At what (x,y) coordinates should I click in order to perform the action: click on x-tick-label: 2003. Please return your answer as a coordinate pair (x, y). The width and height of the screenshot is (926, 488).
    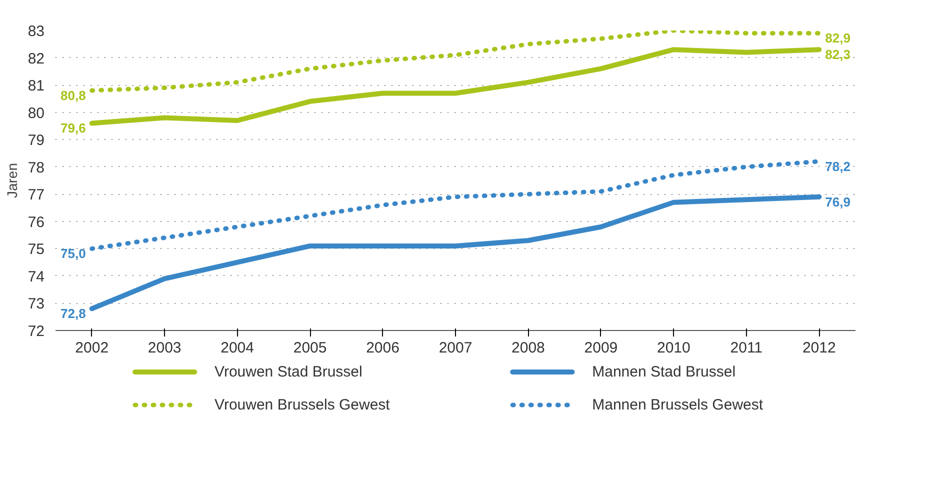
    Looking at the image, I should click on (165, 348).